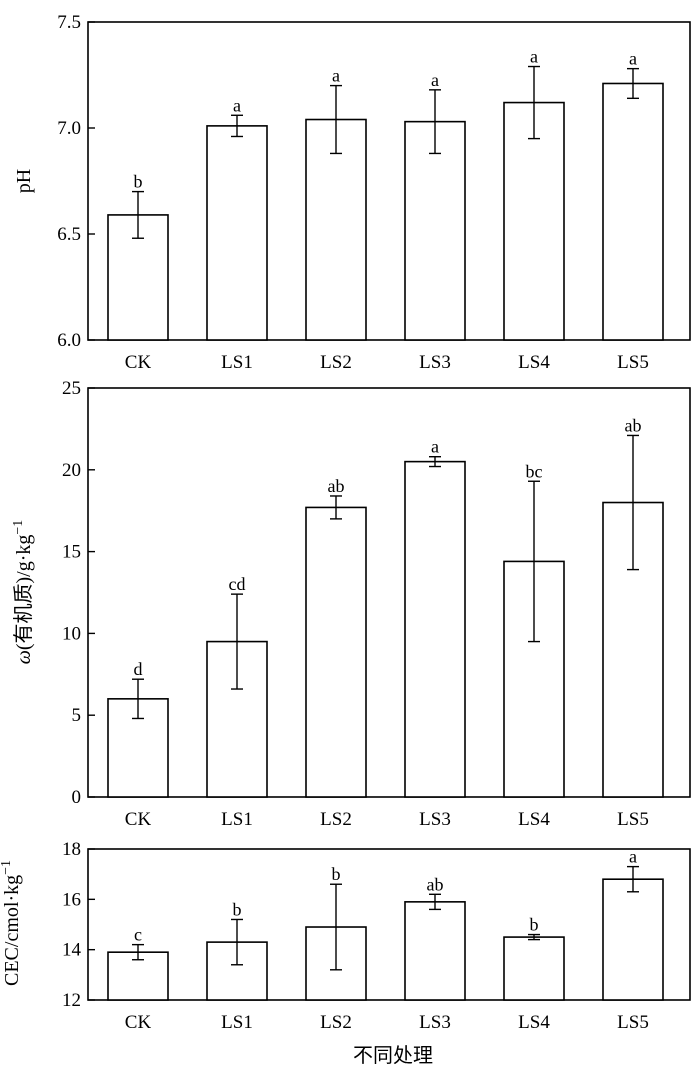  I want to click on organic-matter-y-axis-title: ω(有机质)/g·kg−1, so click(23, 592).